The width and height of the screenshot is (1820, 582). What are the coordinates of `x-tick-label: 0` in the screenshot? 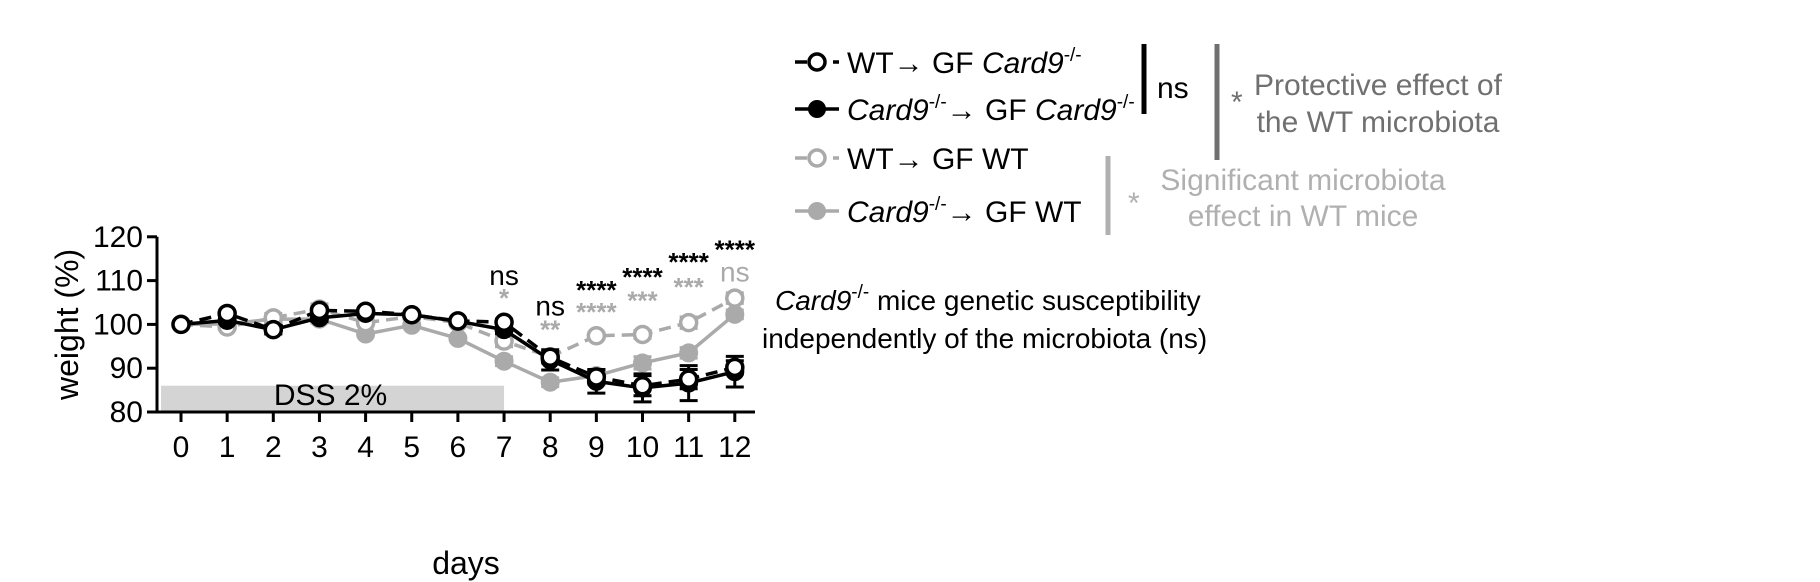 It's located at (181, 447).